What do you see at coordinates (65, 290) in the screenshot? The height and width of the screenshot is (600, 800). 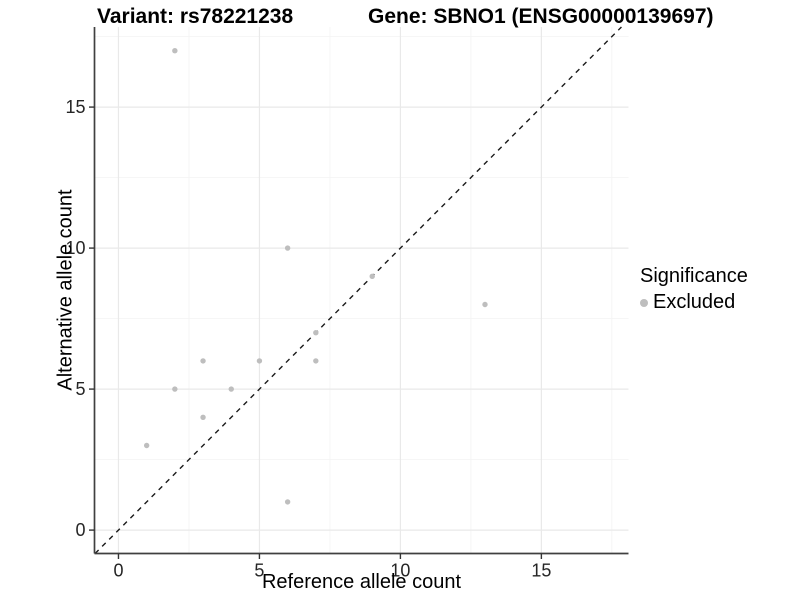 I see `y-axis-title: Alternative allele count` at bounding box center [65, 290].